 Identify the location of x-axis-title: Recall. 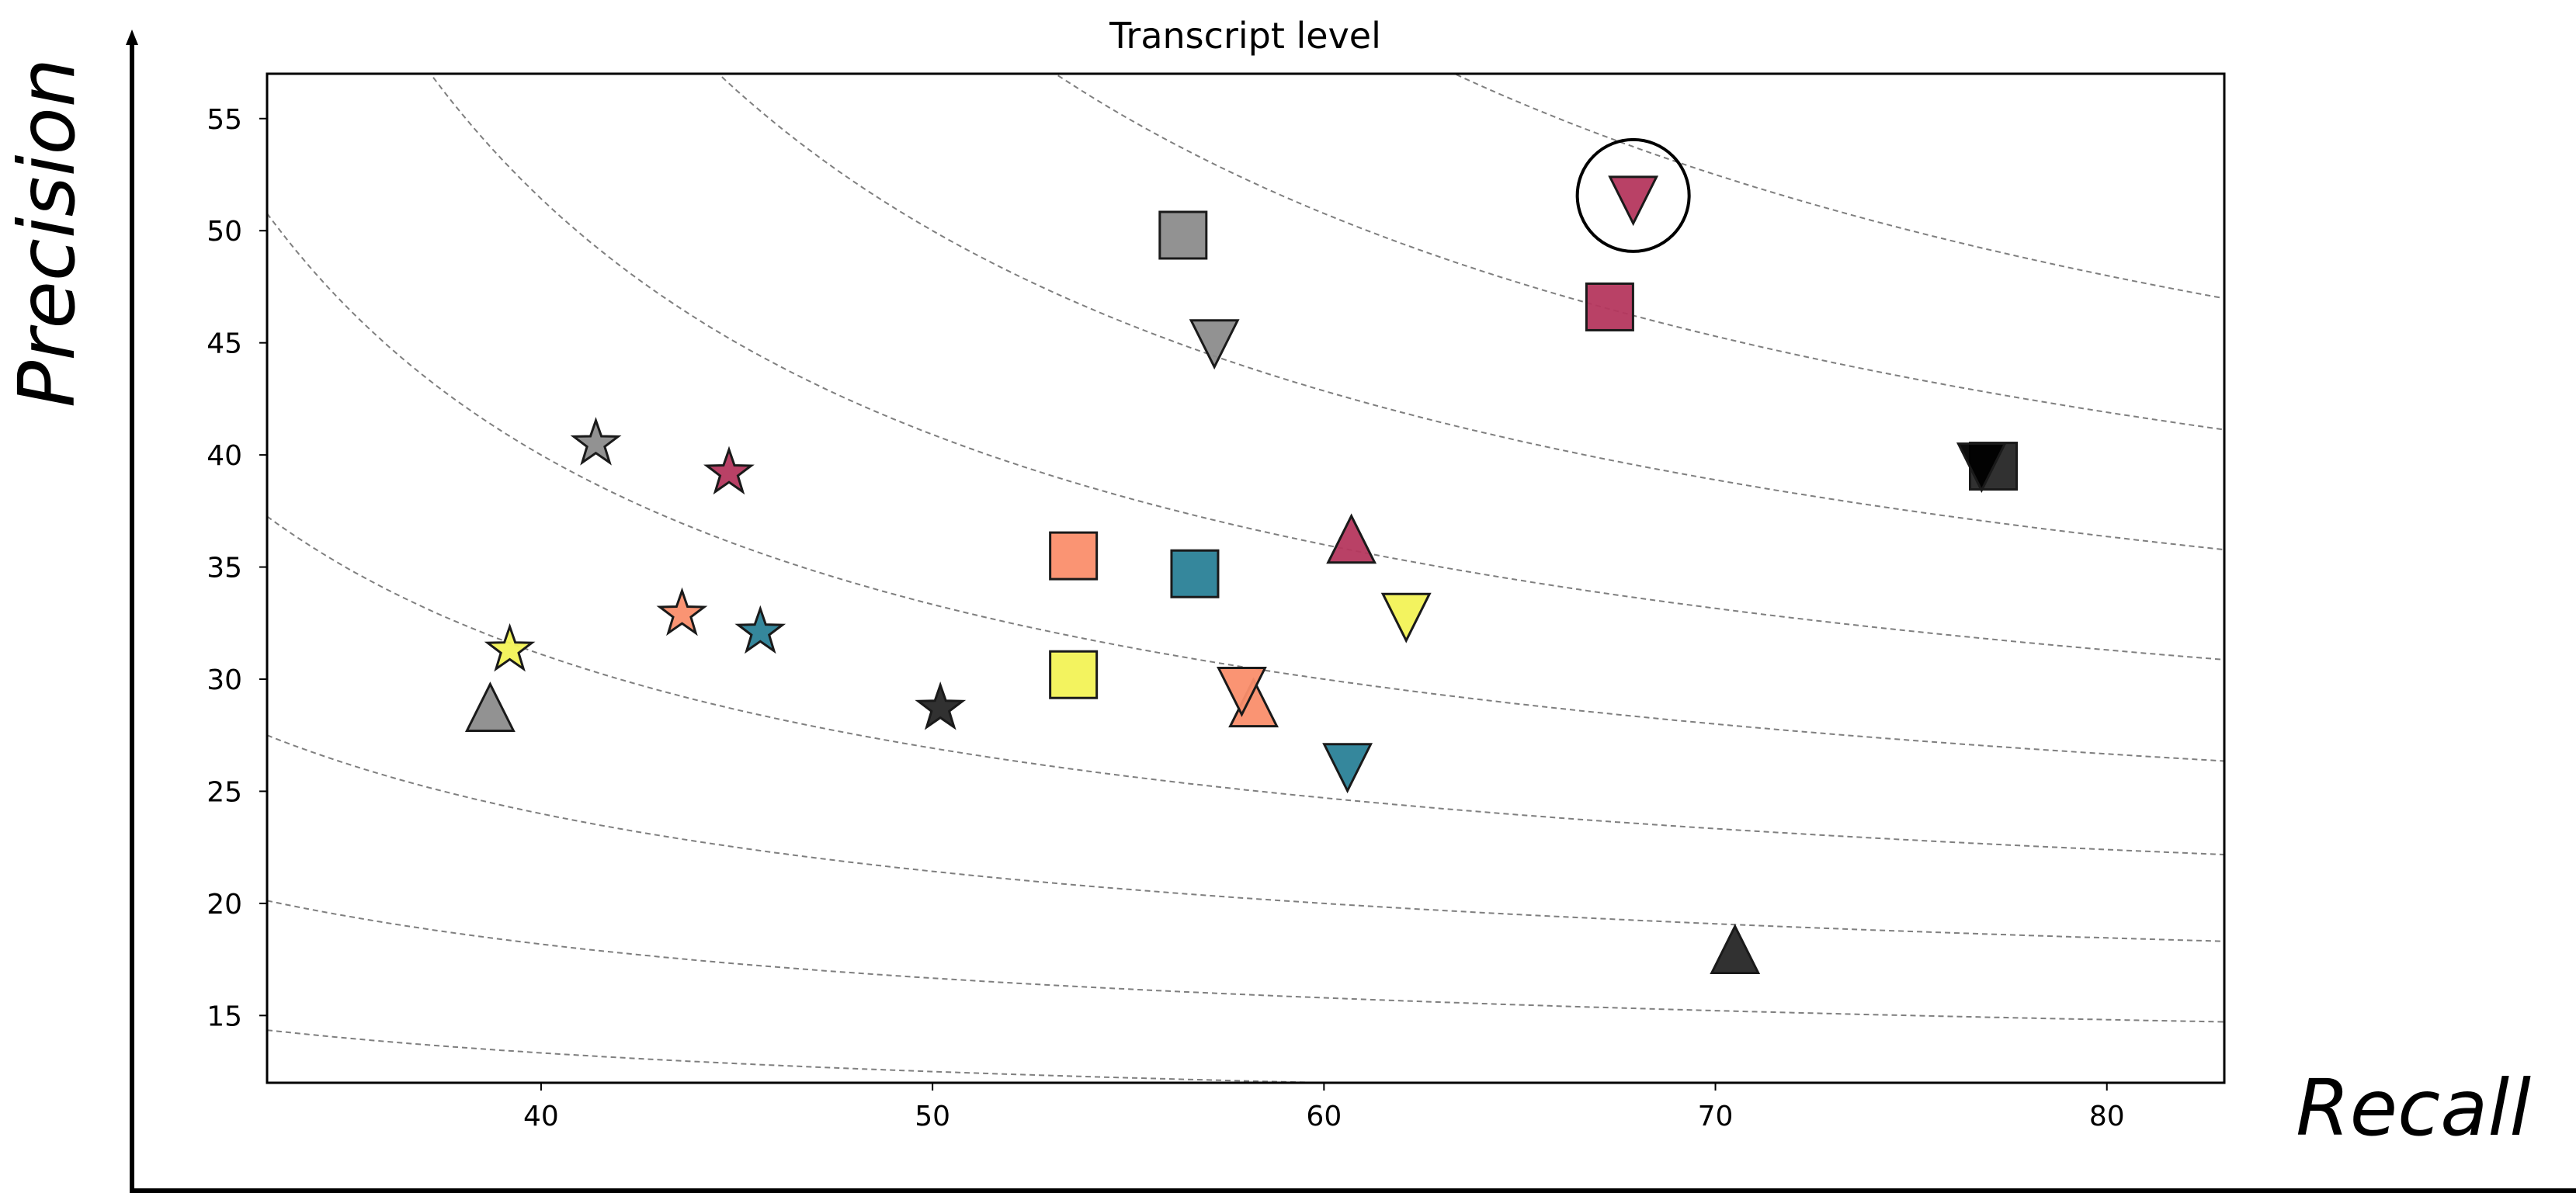
(2413, 1108).